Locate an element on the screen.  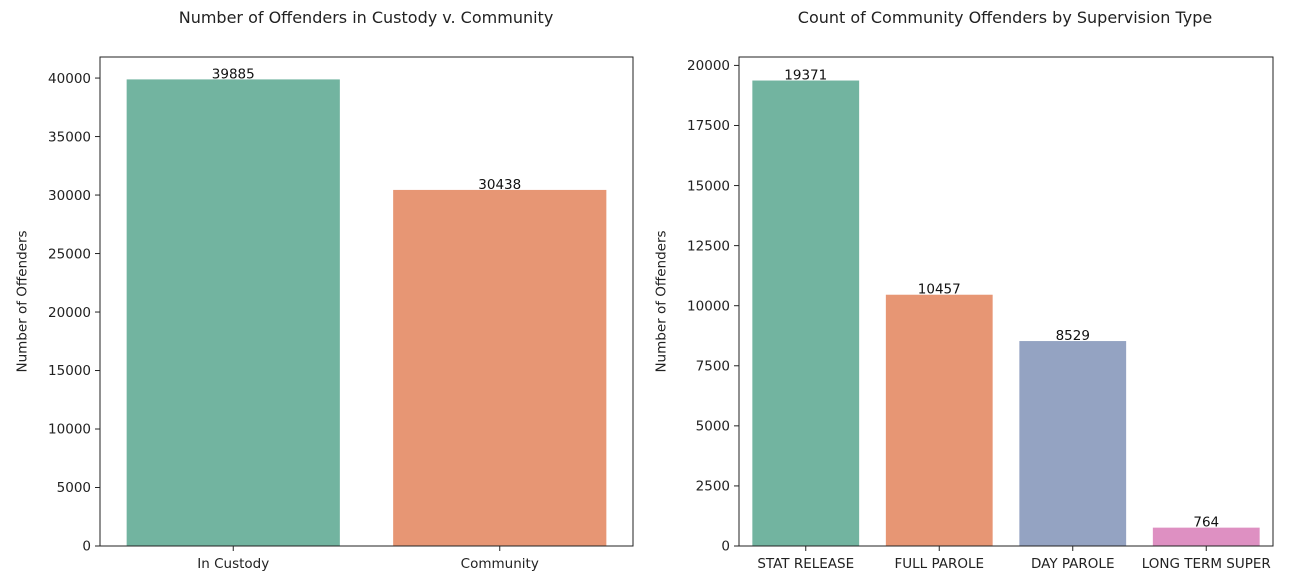
y-tick-label: 2500 is located at coordinates (713, 487).